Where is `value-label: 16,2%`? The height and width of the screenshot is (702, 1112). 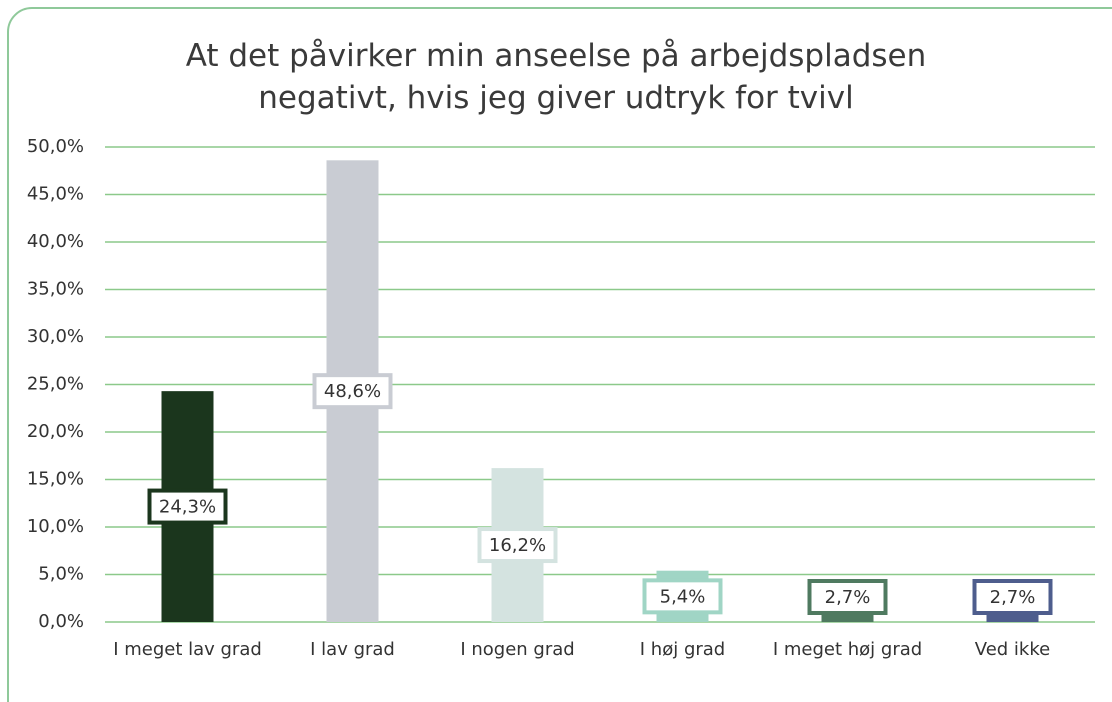
value-label: 16,2% is located at coordinates (517, 545).